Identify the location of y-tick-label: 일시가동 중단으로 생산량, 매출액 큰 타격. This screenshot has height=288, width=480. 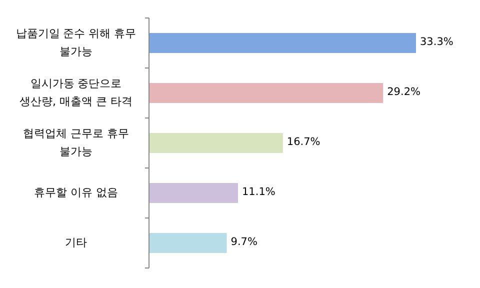
(76, 93).